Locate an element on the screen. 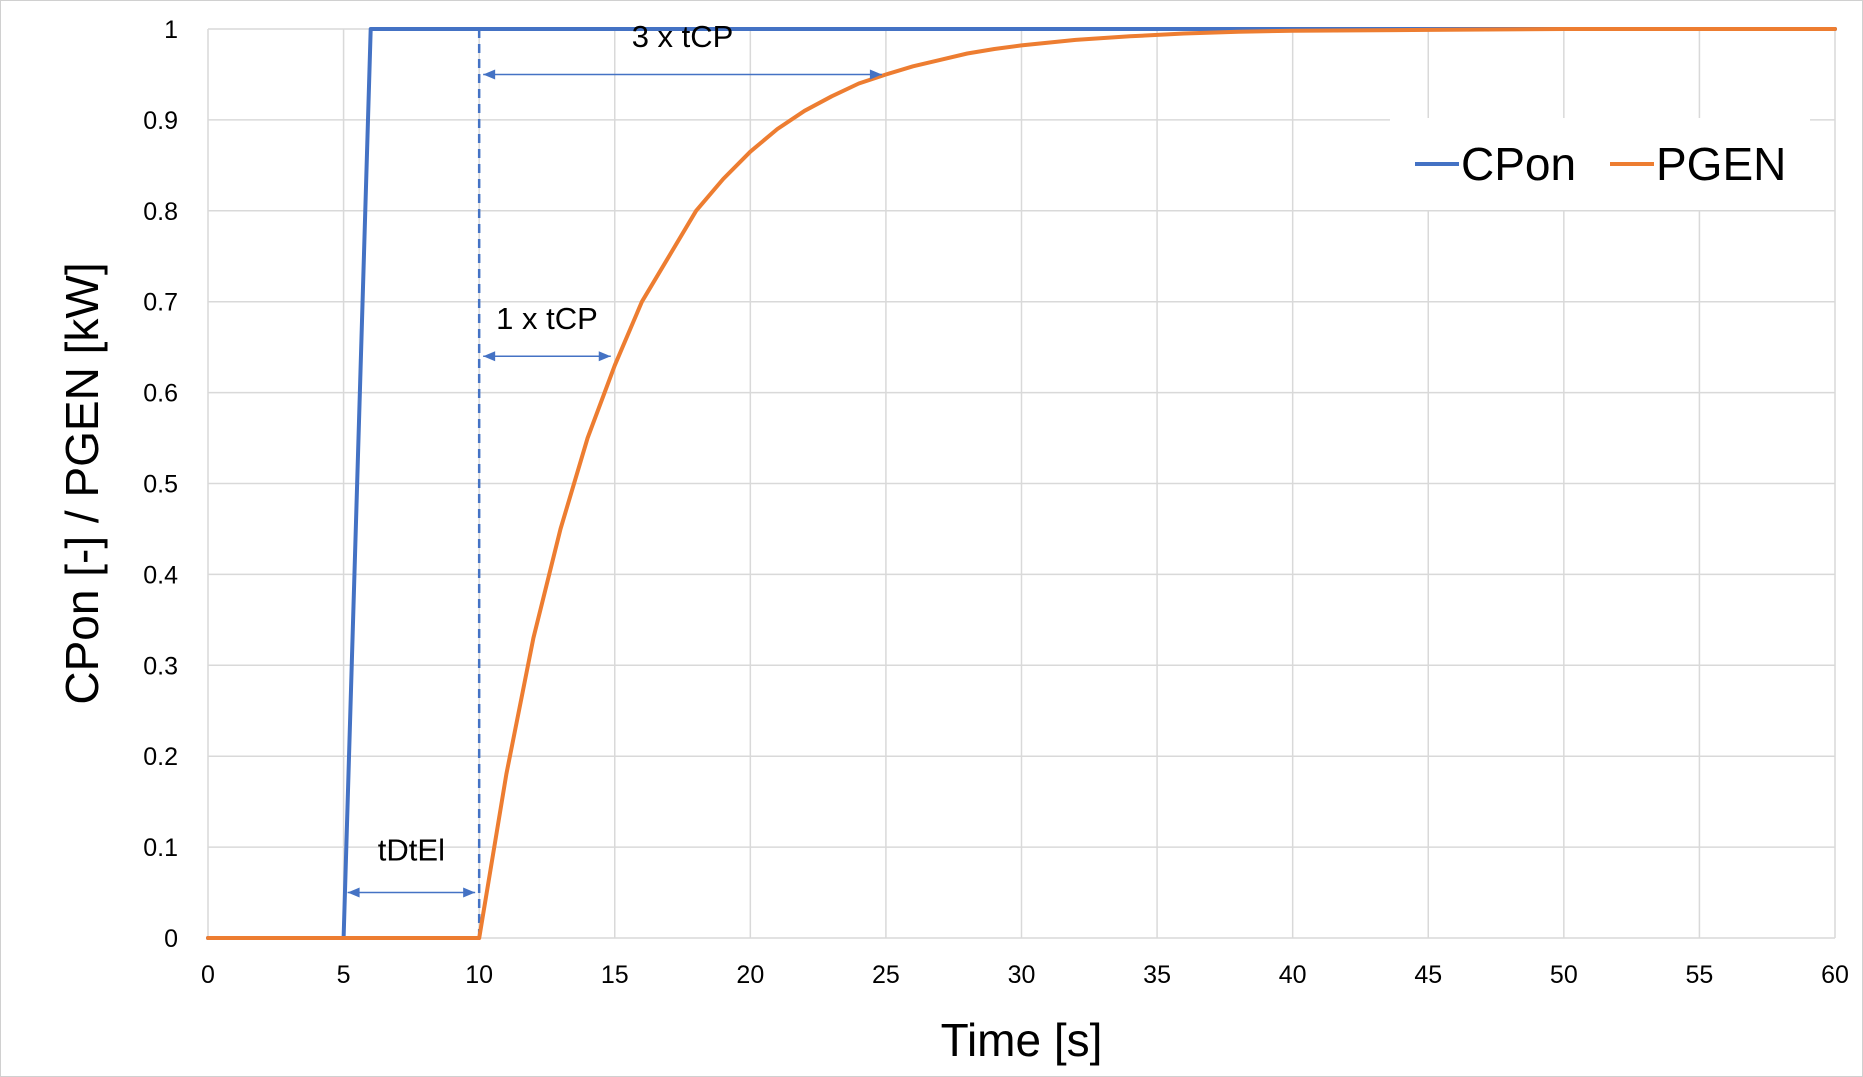 The width and height of the screenshot is (1863, 1077). x-tick-label: 50 is located at coordinates (1564, 975).